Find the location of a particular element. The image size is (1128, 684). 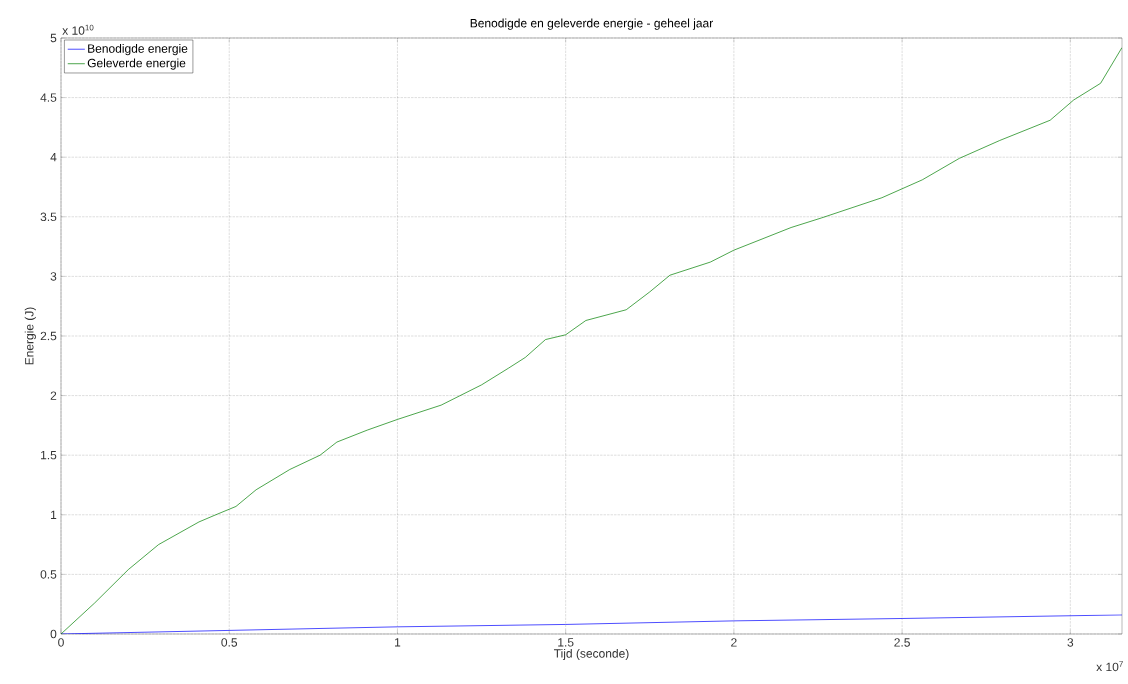

text: x 10$^{7}$ is located at coordinates (1109, 666).